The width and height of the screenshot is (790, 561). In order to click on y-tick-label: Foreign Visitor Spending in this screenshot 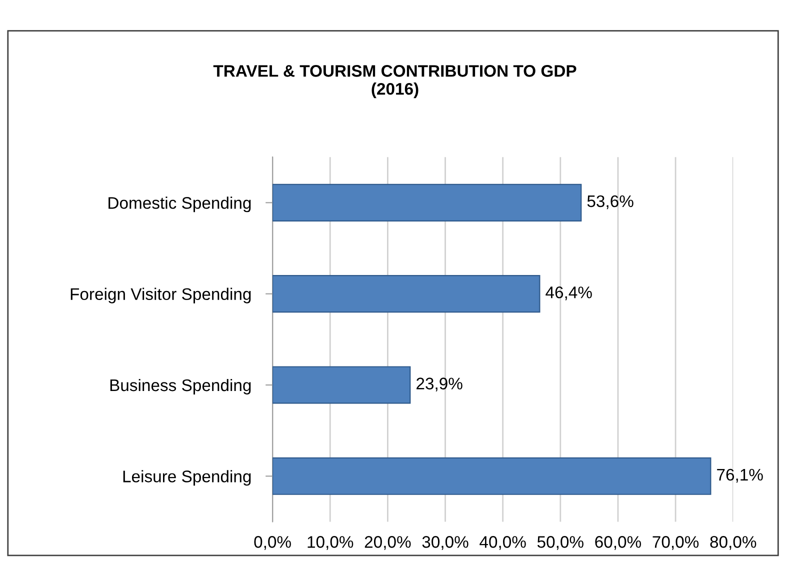, I will do `click(160, 296)`.